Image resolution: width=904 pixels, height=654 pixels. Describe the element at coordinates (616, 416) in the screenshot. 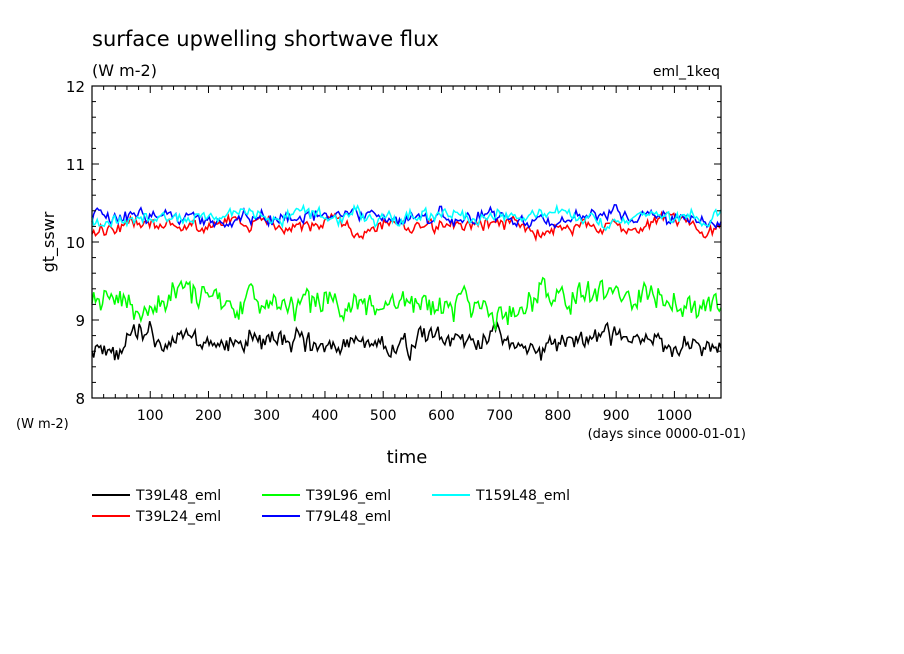

I see `x-tick-label: 900` at that location.